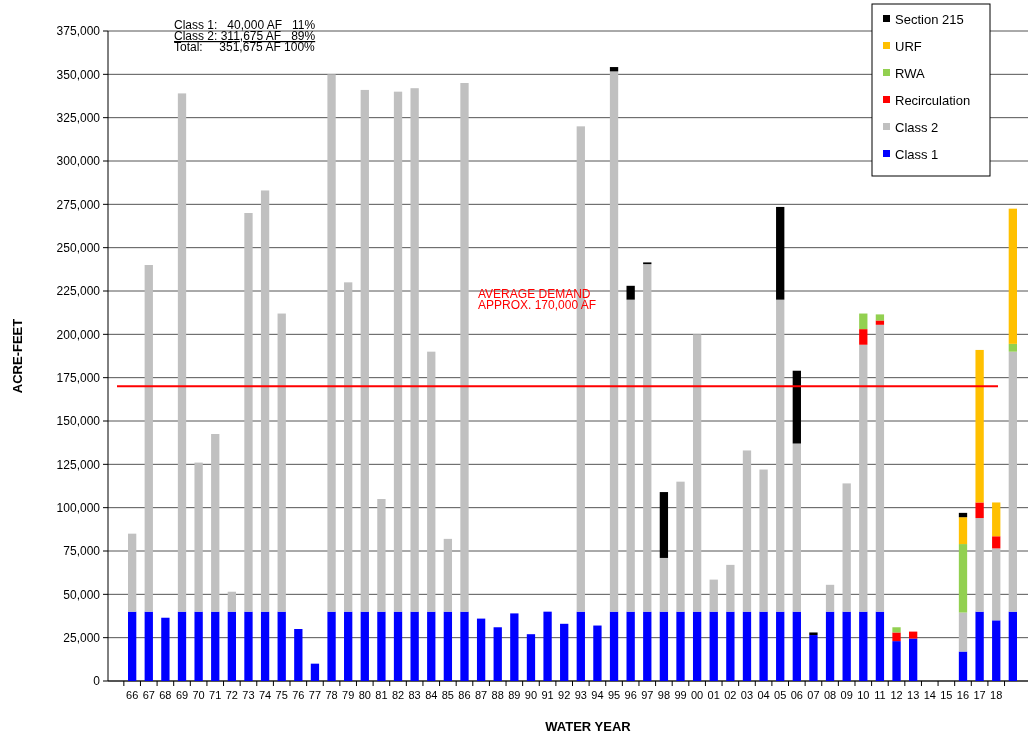 Image resolution: width=1028 pixels, height=733 pixels. I want to click on x-tick-label: 81, so click(381, 695).